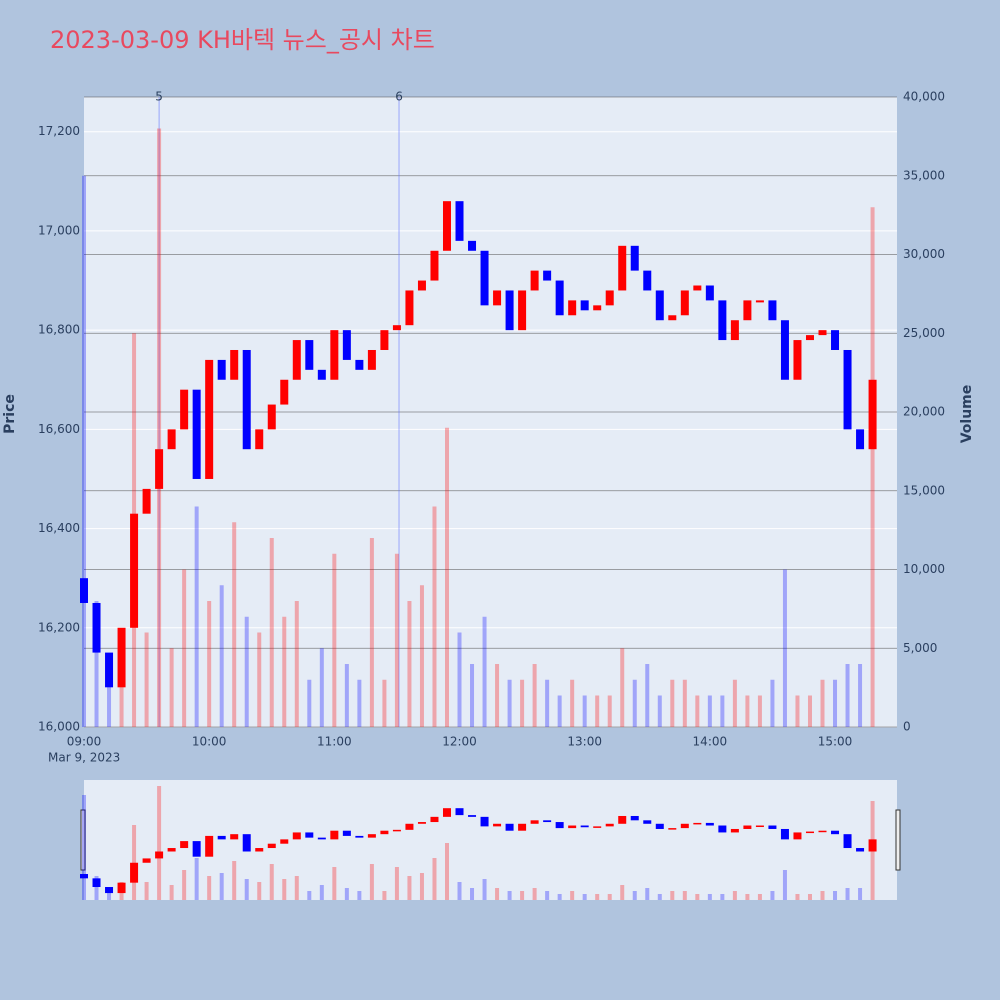  I want to click on y-tick-label: 16,600, so click(59, 429).